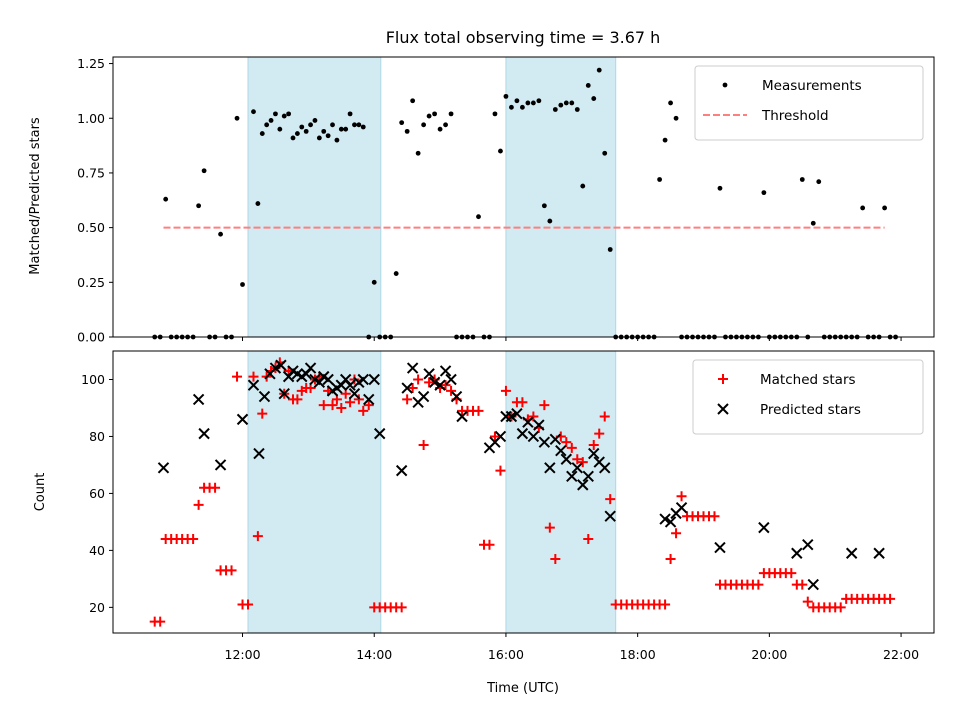  I want to click on x-tick-label: 12:00, so click(243, 654).